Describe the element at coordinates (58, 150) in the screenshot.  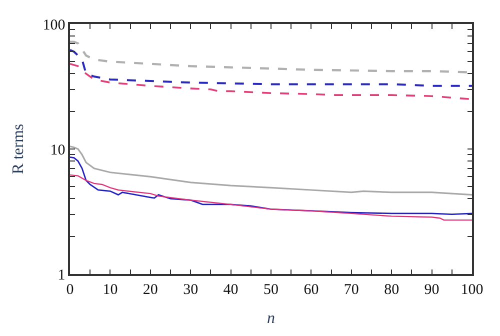
I see `y-tick-label: 10` at that location.